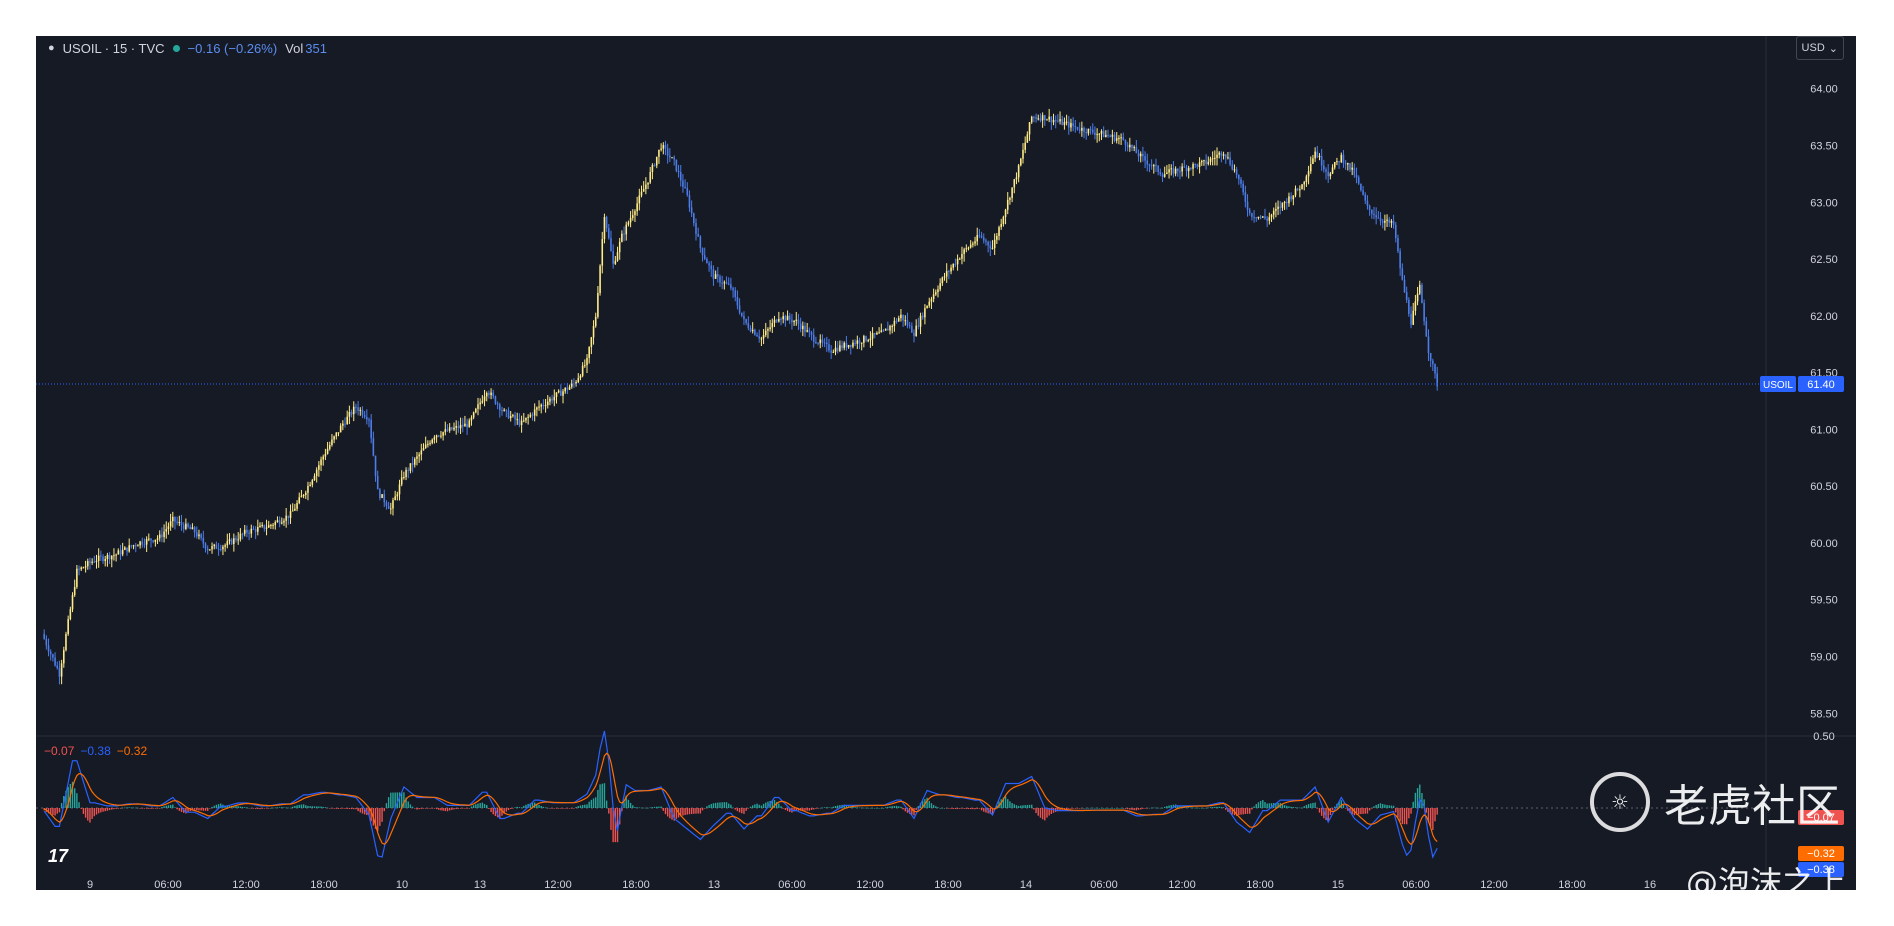  Describe the element at coordinates (1778, 385) in the screenshot. I see `price-tag-symbol: USOIL` at that location.